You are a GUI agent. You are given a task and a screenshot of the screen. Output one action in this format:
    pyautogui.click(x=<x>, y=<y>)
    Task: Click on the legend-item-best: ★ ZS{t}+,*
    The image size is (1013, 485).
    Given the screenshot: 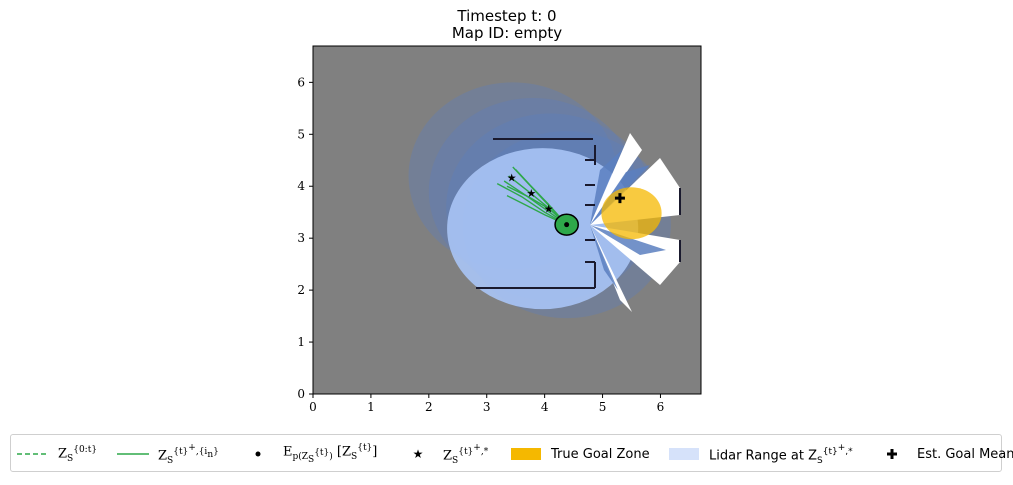 What is the action you would take?
    pyautogui.click(x=445, y=454)
    